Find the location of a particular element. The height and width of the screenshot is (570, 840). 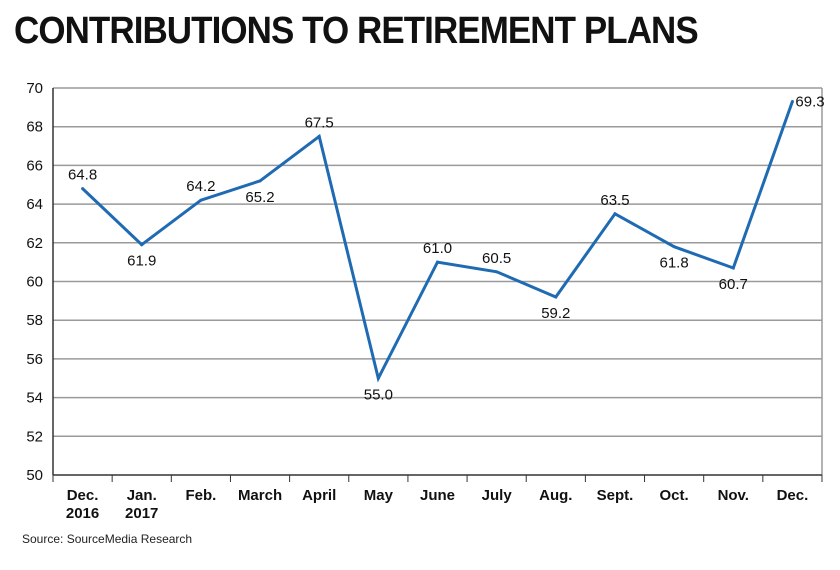

y-tick-label: 58 is located at coordinates (34, 320).